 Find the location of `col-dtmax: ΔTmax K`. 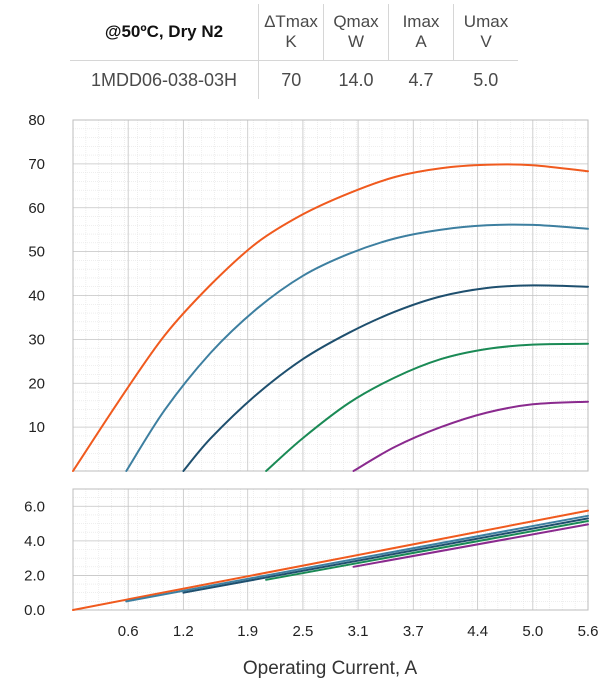

col-dtmax: ΔTmax K is located at coordinates (291, 32).